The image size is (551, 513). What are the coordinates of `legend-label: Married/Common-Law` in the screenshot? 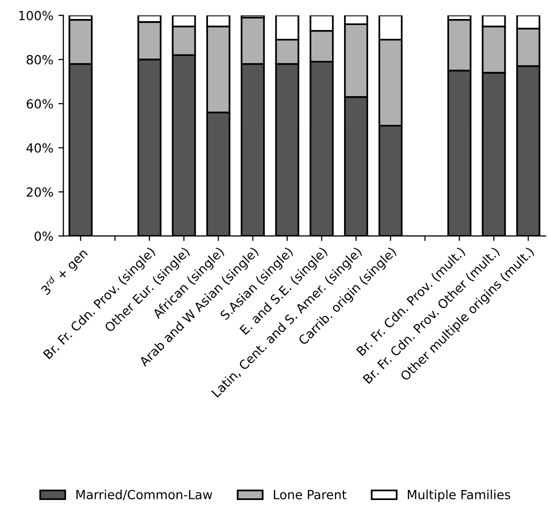 It's located at (144, 495).